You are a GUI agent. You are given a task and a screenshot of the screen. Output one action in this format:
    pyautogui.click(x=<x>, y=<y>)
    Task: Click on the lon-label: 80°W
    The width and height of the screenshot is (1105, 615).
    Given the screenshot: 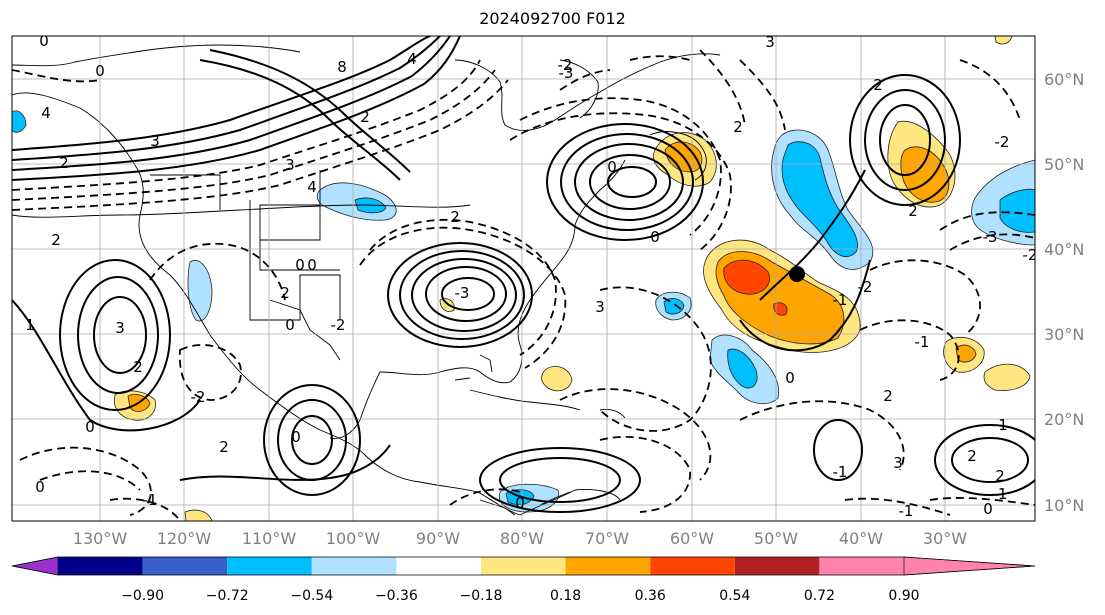 What is the action you would take?
    pyautogui.click(x=522, y=538)
    